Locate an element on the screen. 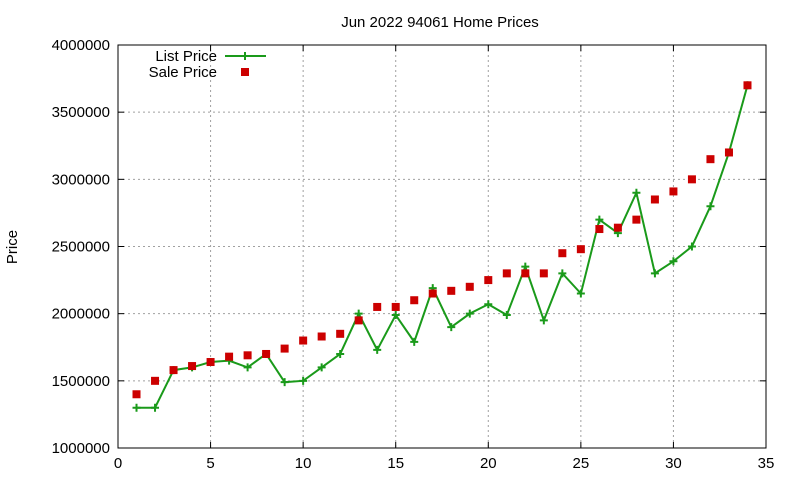 The image size is (800, 480). x-tick-label: 30 is located at coordinates (673, 463).